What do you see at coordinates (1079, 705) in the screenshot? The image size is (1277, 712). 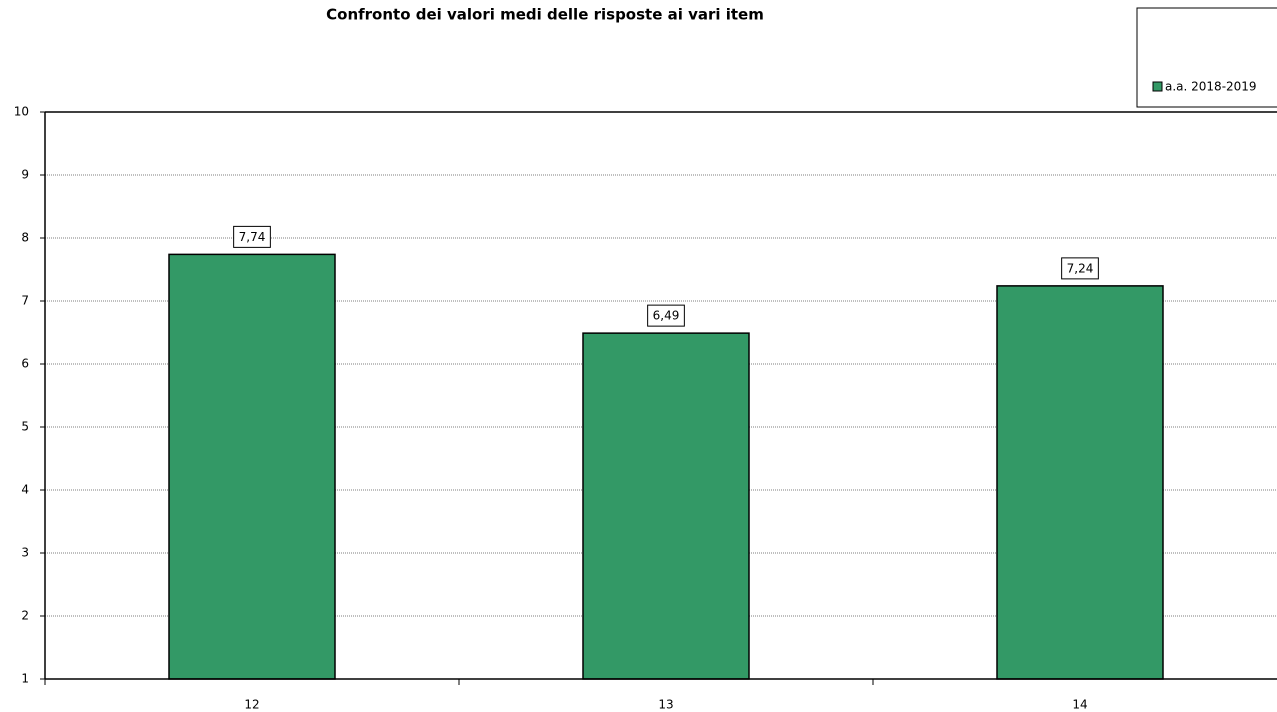 I see `x-tick-label: 14` at bounding box center [1079, 705].